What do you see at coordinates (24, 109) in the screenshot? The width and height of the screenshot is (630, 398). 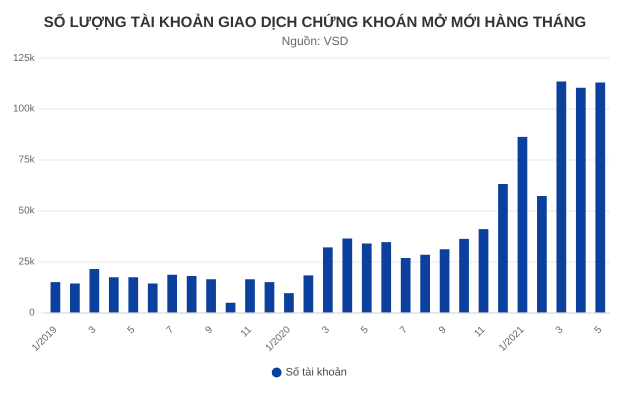 I see `y-tick-label: 100k` at bounding box center [24, 109].